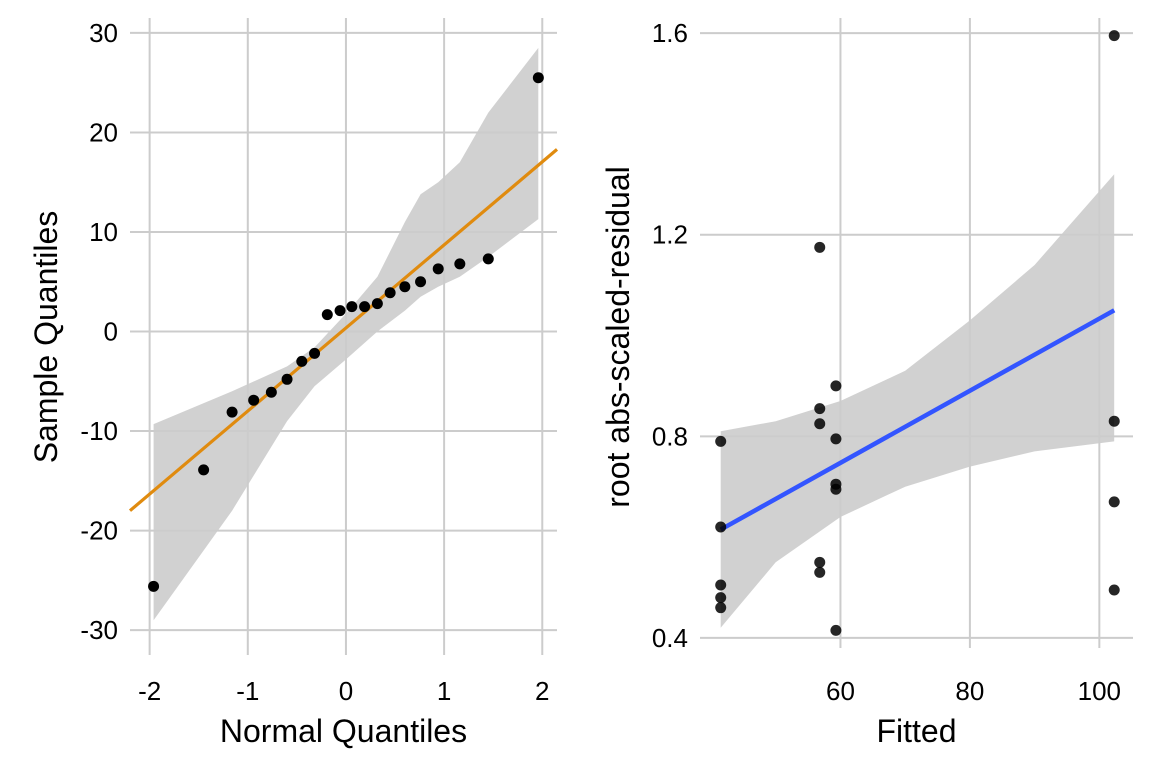  I want to click on sl-y-axis-title: root abs-scaled-residual, so click(618, 337).